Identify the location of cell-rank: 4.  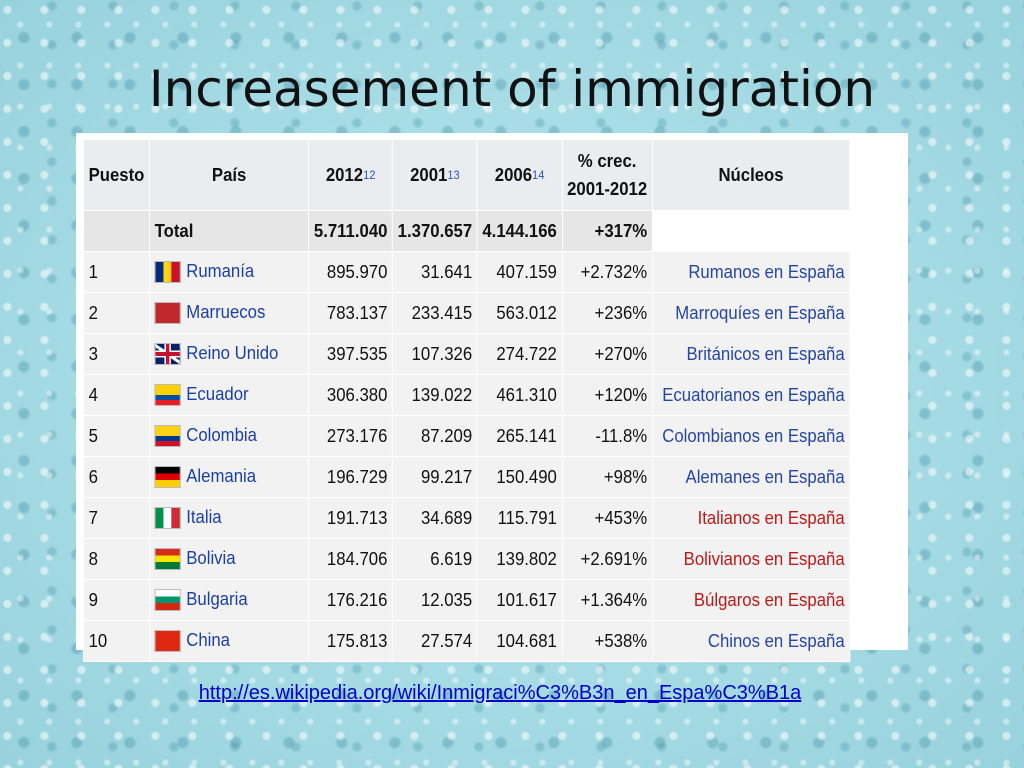
(116, 395).